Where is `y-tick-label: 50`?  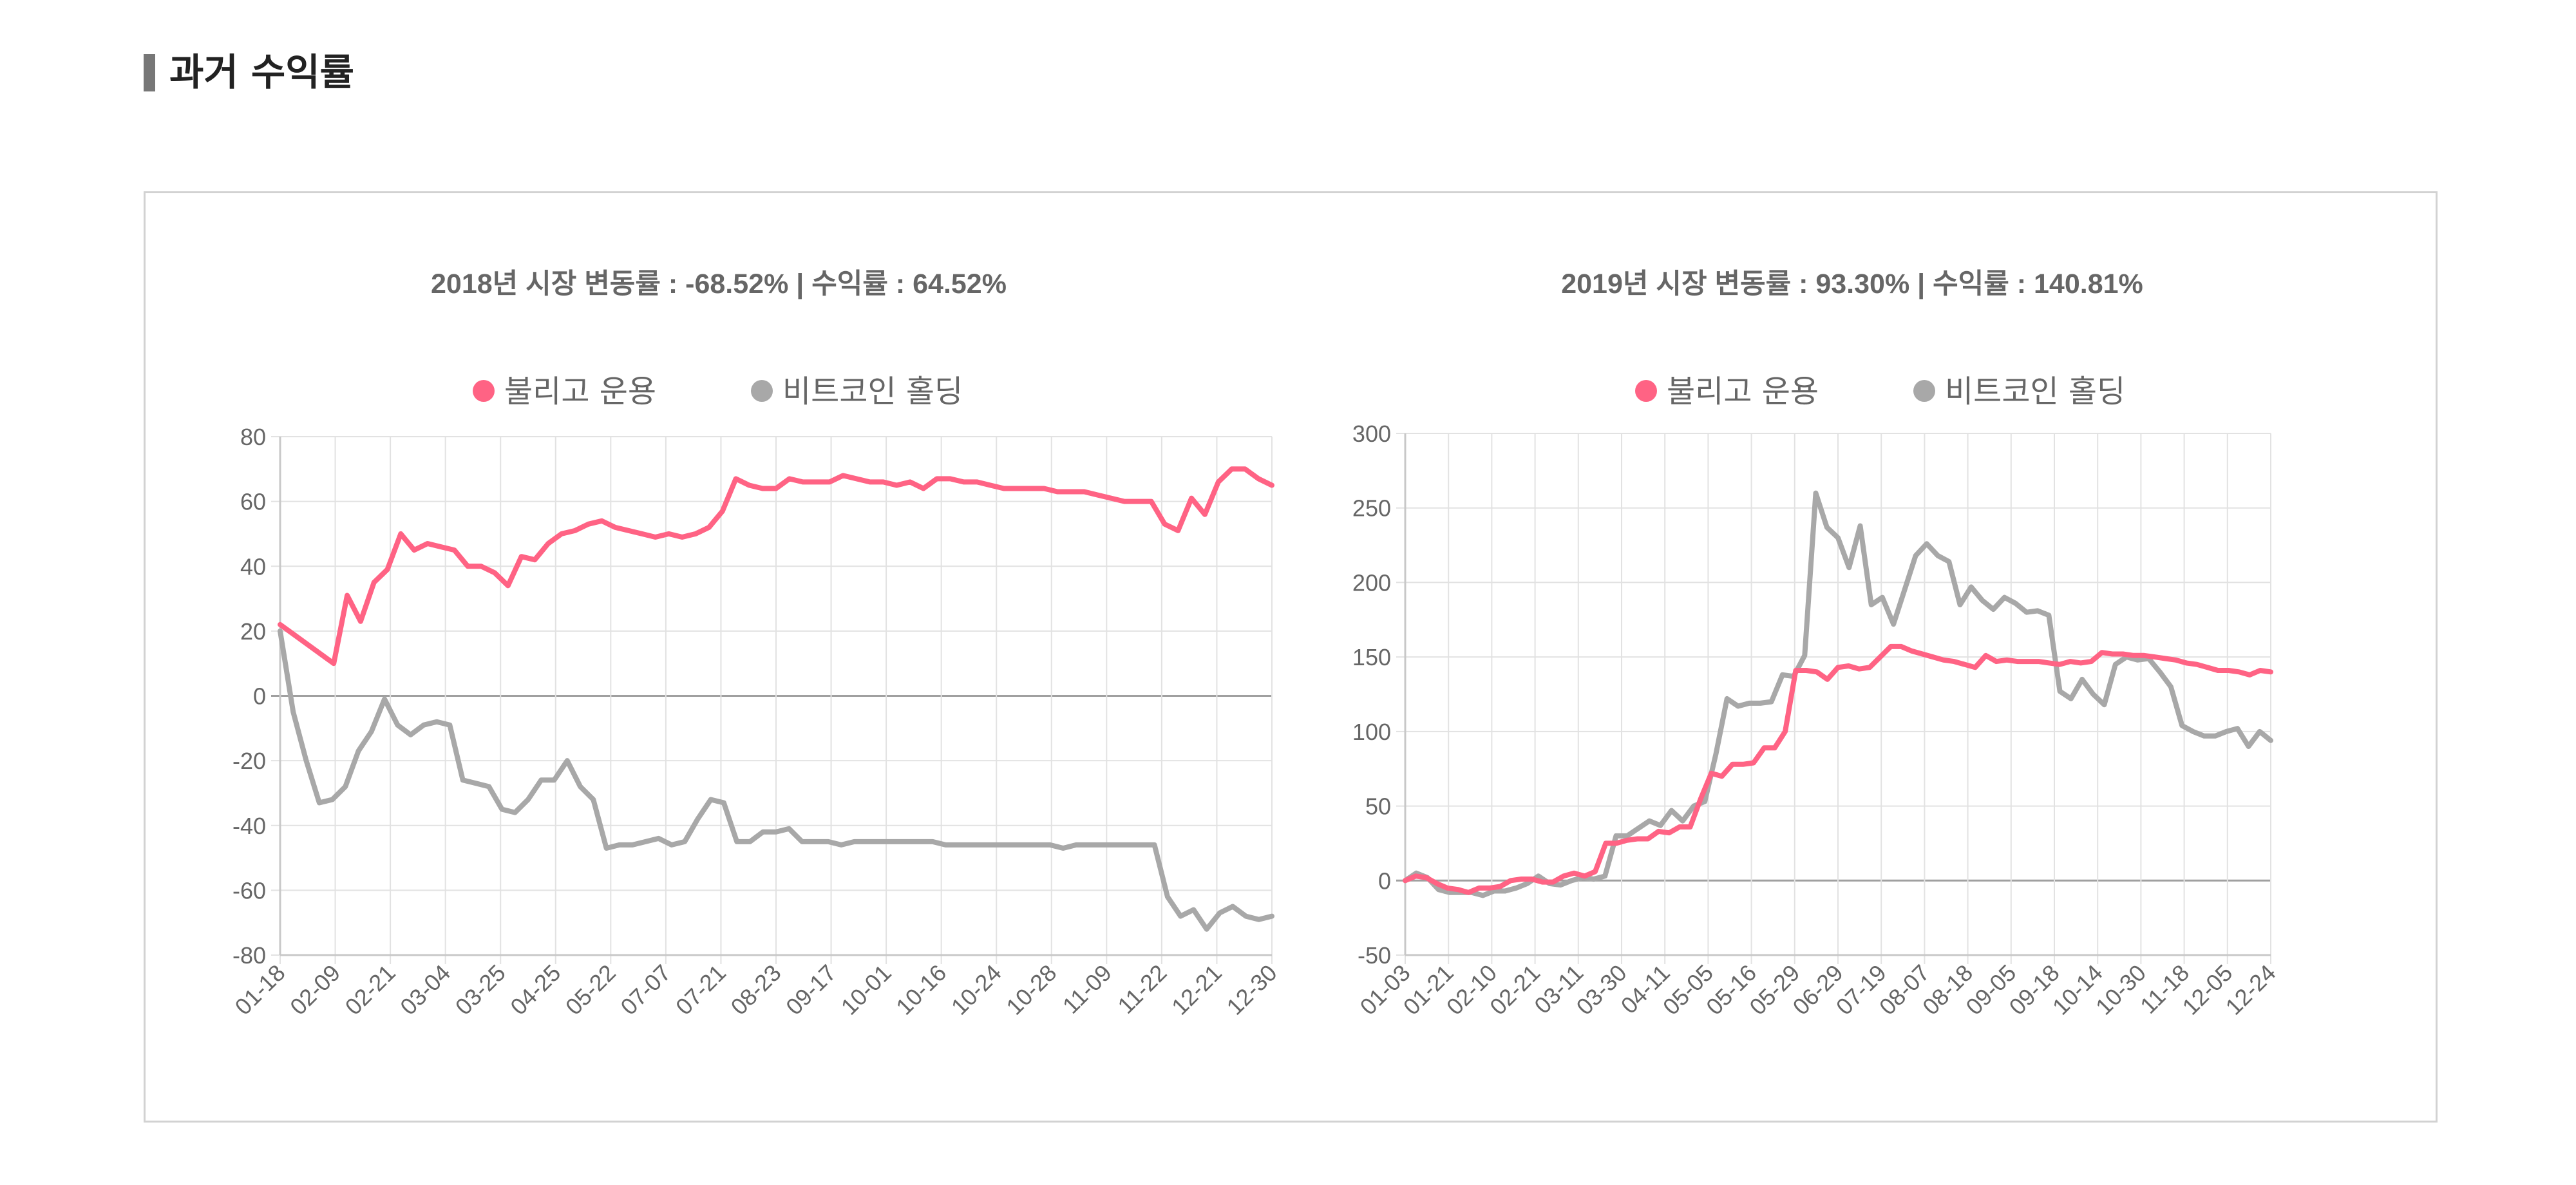 y-tick-label: 50 is located at coordinates (1378, 806).